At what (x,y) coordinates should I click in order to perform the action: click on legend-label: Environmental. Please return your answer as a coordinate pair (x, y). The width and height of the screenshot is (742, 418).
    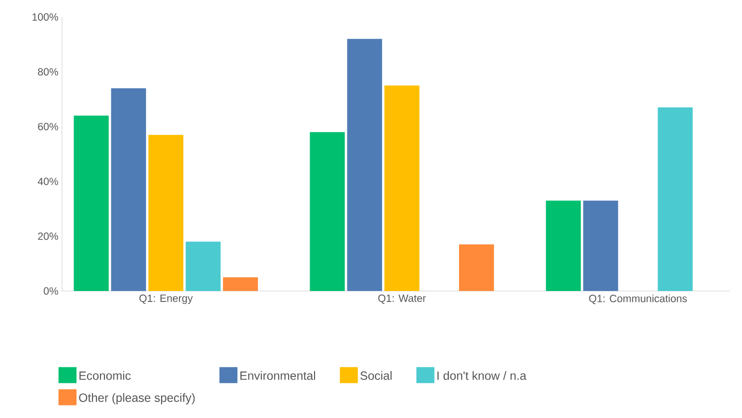
    Looking at the image, I should click on (278, 375).